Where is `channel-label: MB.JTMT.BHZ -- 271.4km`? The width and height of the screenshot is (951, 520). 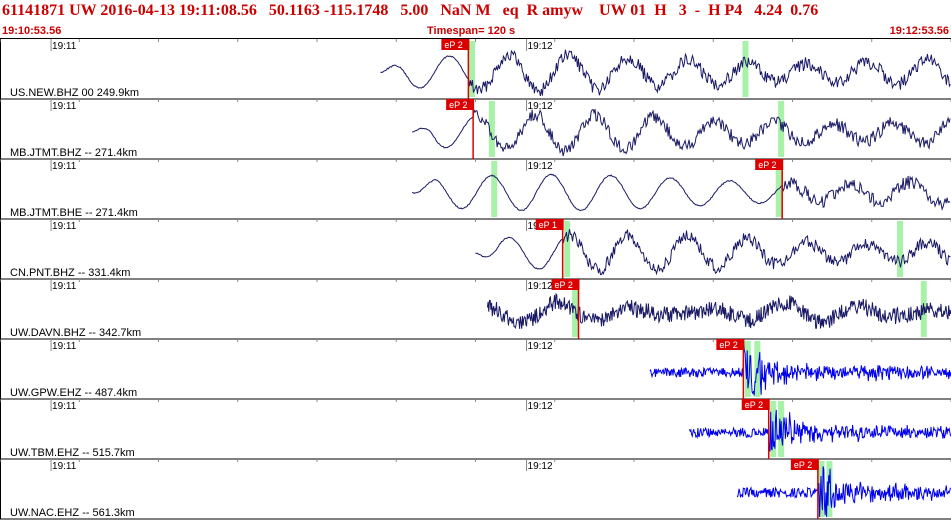
channel-label: MB.JTMT.BHZ -- 271.4km is located at coordinates (73, 153).